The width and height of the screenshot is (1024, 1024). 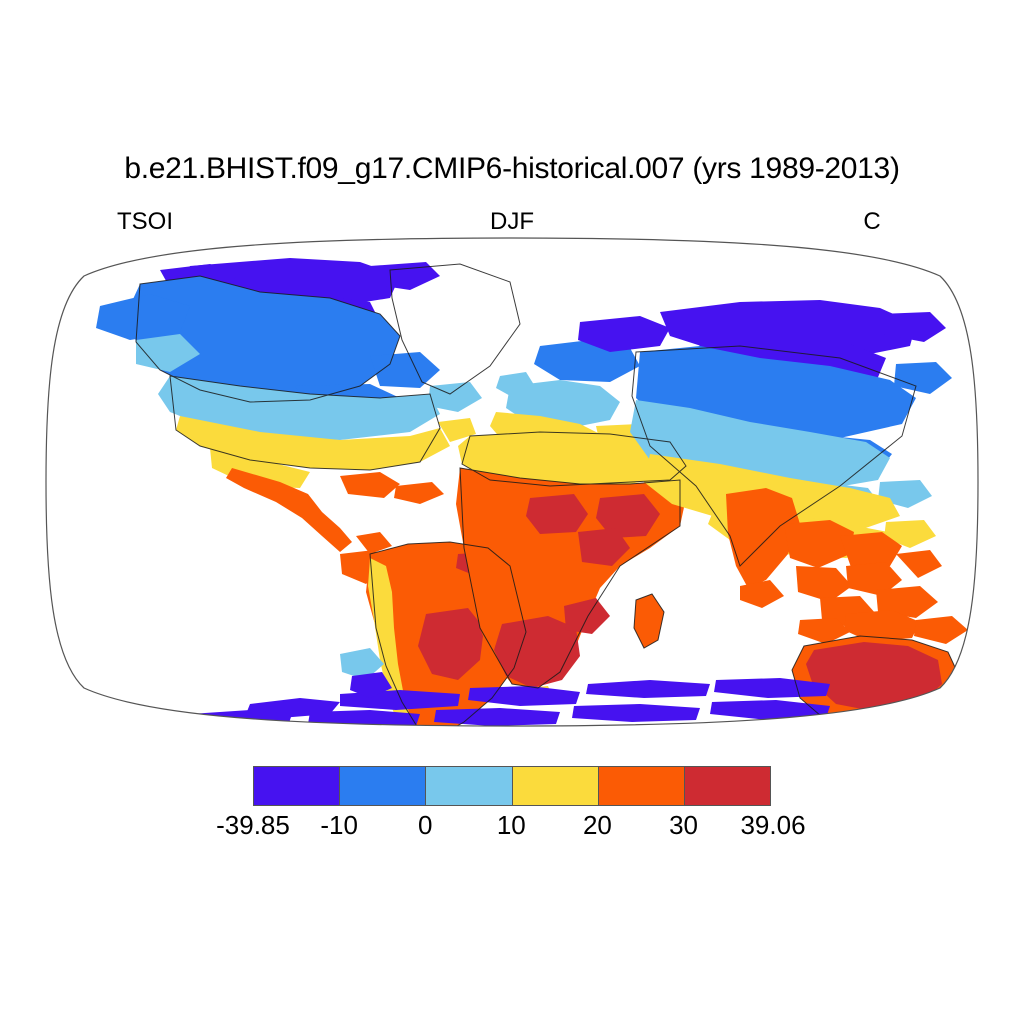 I want to click on colorbar-tick-4: 20, so click(x=597, y=825).